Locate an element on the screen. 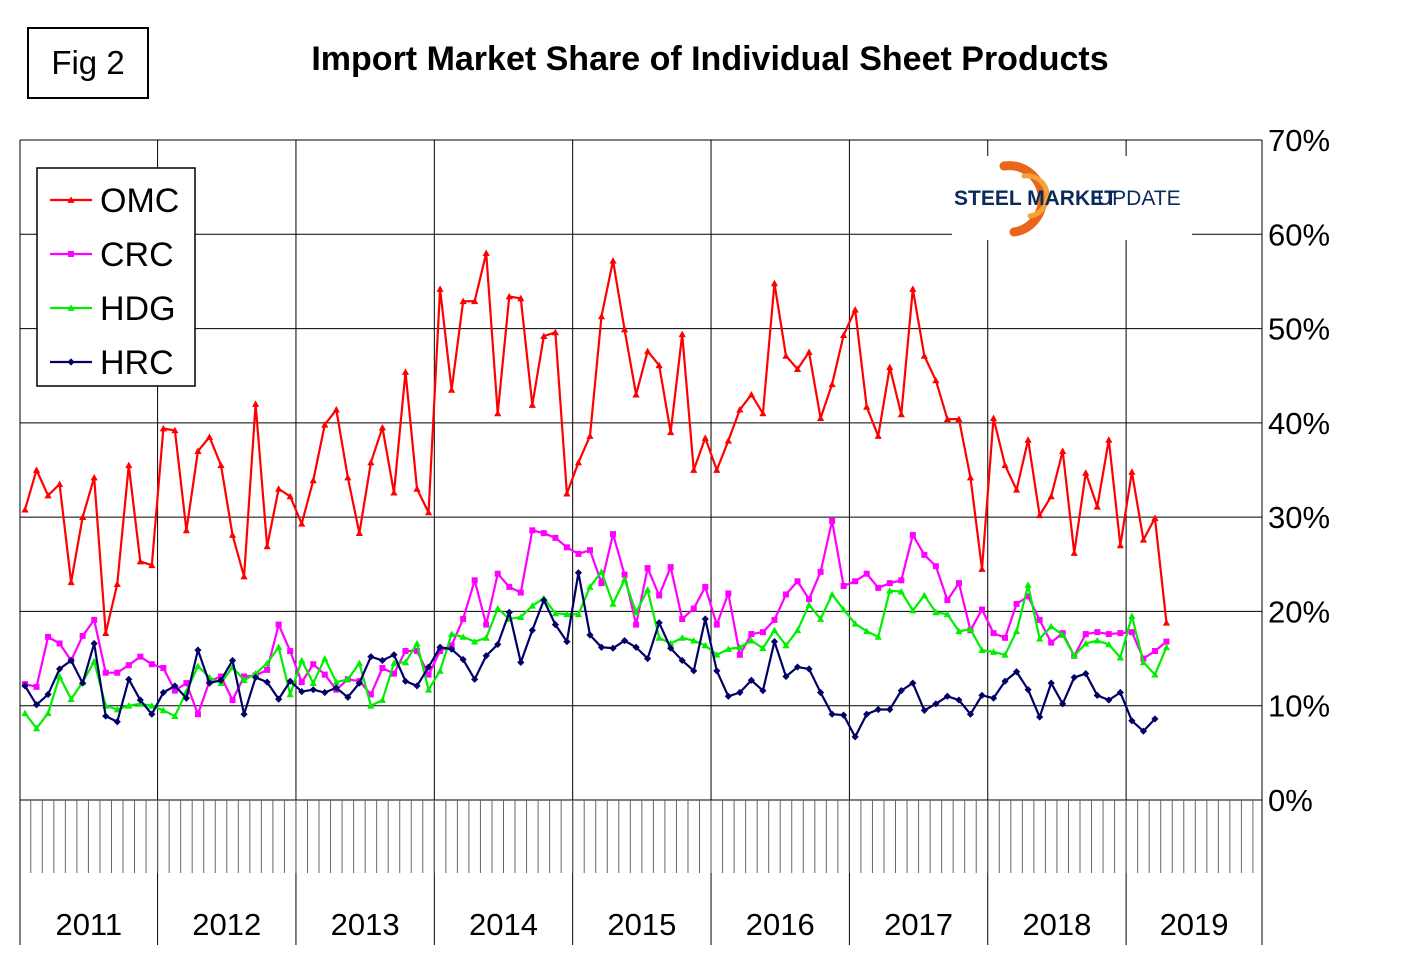  legend-label: HRC is located at coordinates (137, 363).